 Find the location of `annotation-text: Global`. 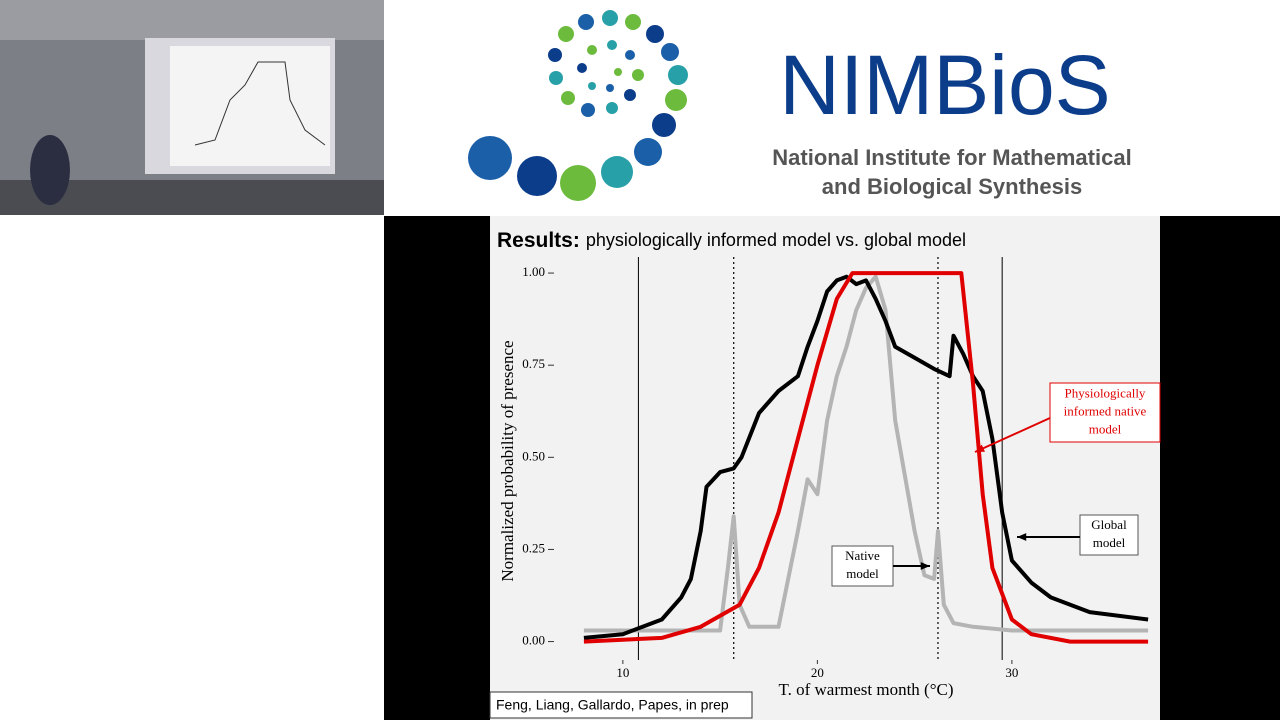

annotation-text: Global is located at coordinates (1109, 524).